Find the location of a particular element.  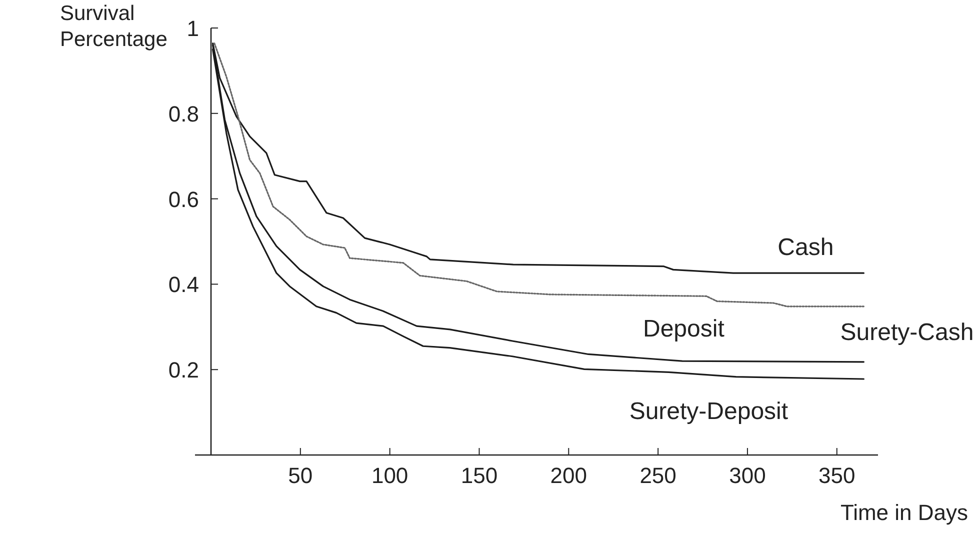

y-tick-label: 0.2 is located at coordinates (183, 370).